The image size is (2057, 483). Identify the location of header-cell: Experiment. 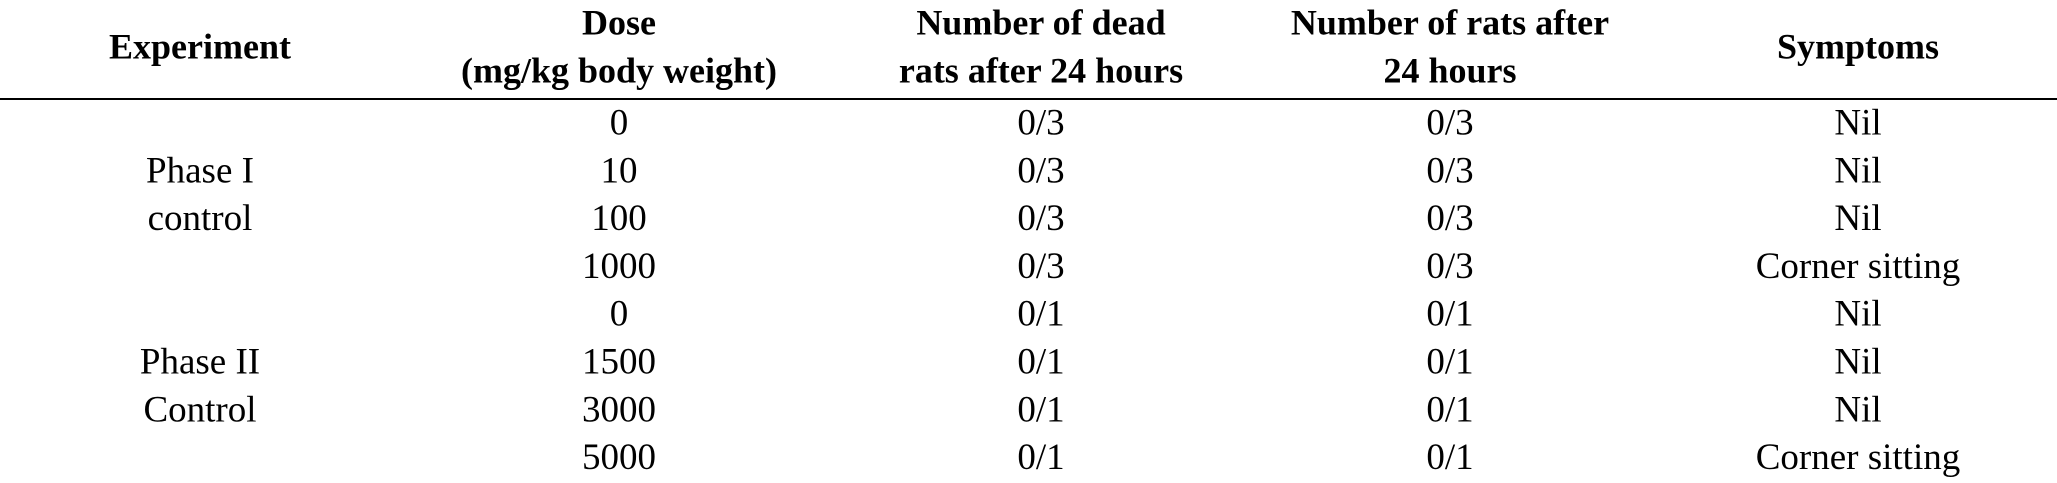
(200, 46).